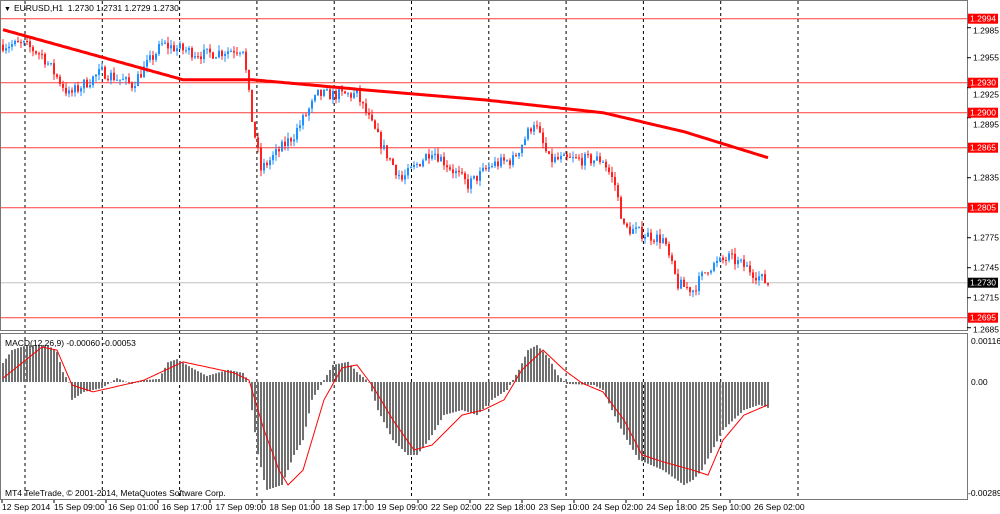 Image resolution: width=1000 pixels, height=514 pixels. I want to click on ohlc-values: 1.2730 1.2731 1.2729 1.2730, so click(123, 8).